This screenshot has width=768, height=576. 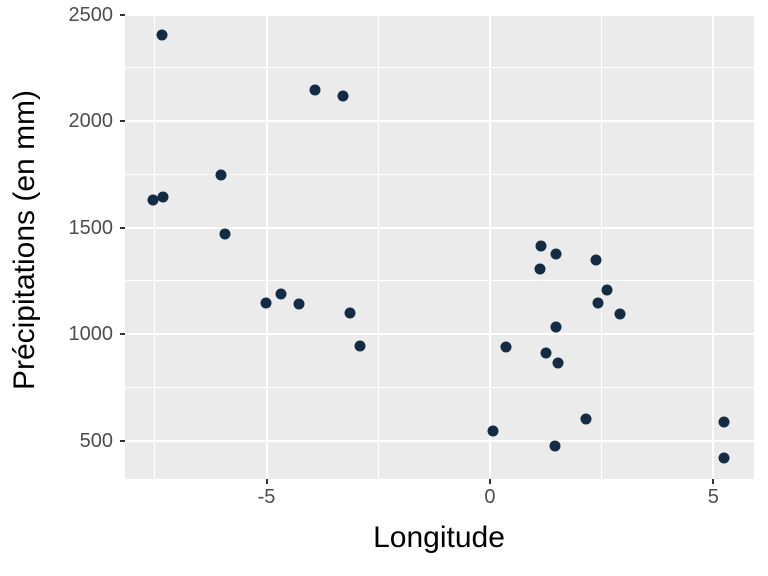 I want to click on x-axis-title: Longitude, so click(x=439, y=537).